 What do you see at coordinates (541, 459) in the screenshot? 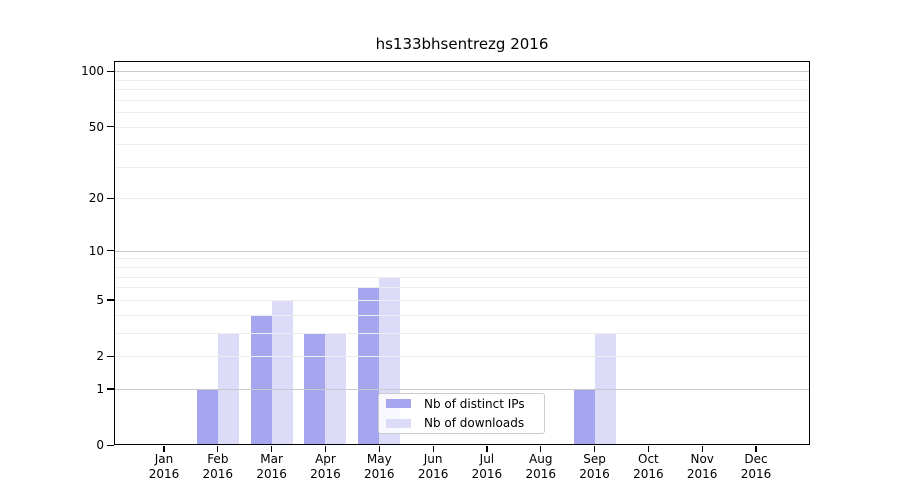
I see `month-label: Aug` at bounding box center [541, 459].